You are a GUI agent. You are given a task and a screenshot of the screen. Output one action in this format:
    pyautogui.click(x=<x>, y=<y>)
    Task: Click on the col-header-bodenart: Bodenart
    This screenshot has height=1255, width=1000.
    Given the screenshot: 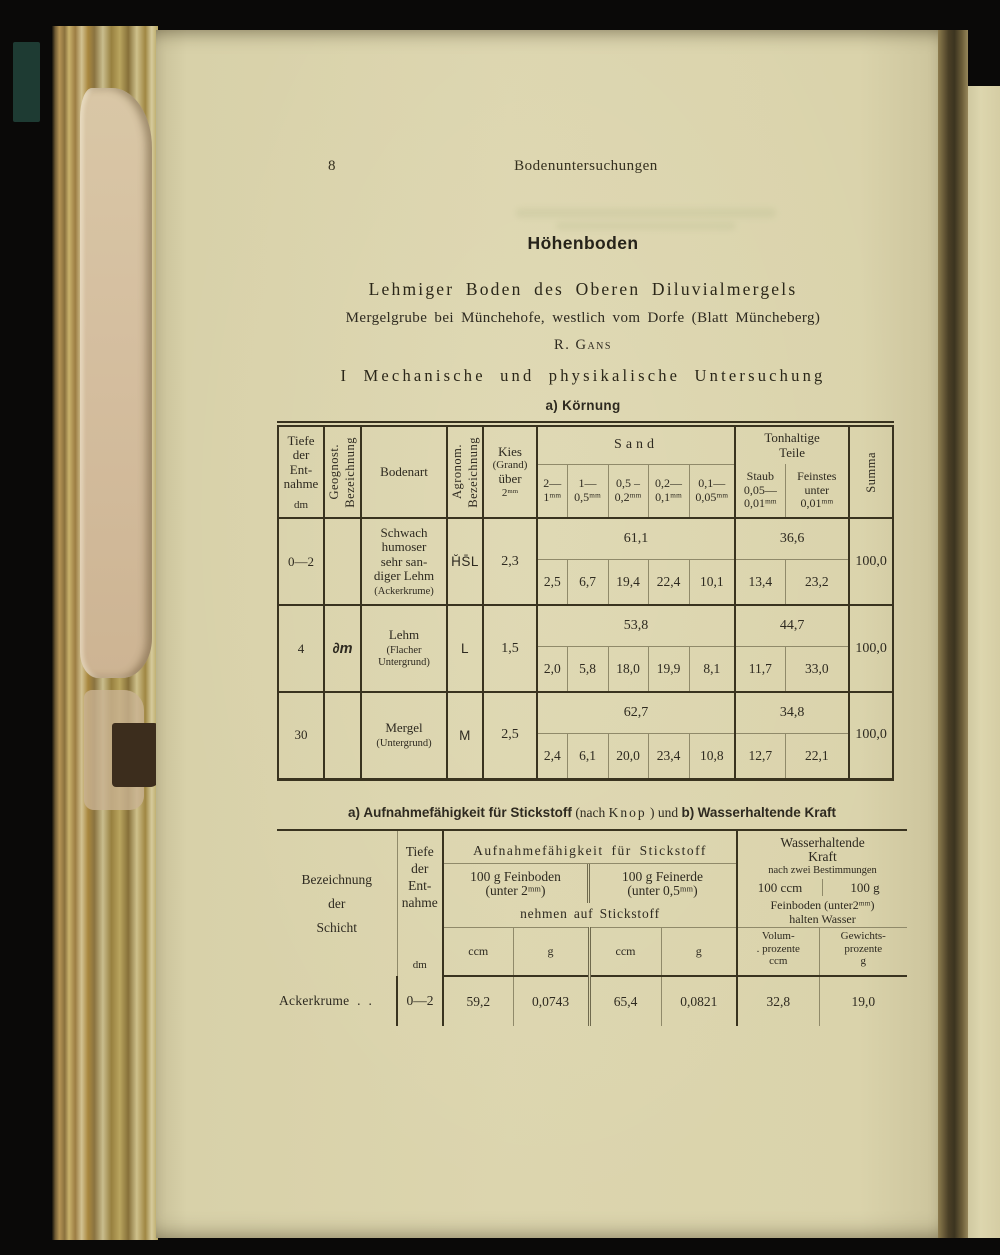 What is the action you would take?
    pyautogui.click(x=404, y=472)
    